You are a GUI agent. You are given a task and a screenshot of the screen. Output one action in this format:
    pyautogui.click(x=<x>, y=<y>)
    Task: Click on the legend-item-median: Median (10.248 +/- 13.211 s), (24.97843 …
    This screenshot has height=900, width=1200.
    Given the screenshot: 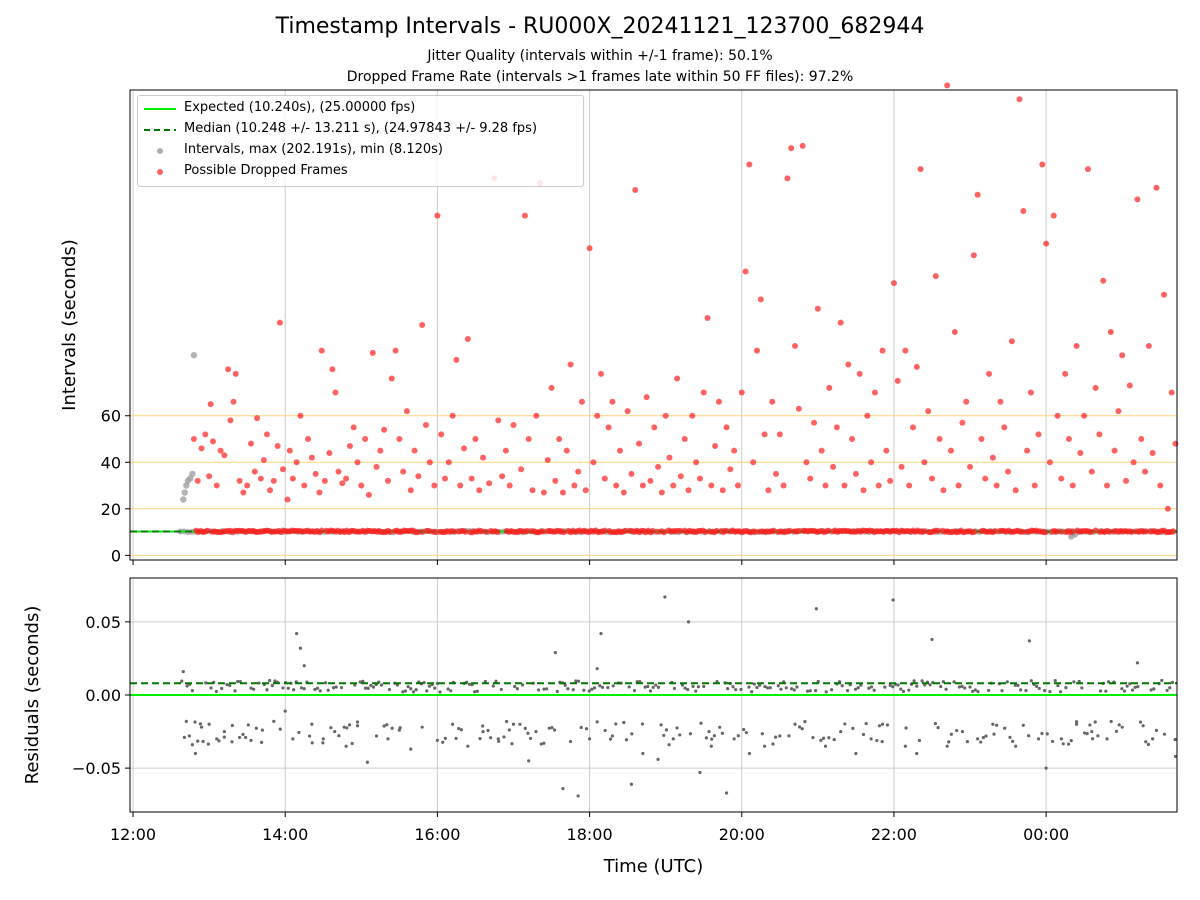 What is the action you would take?
    pyautogui.click(x=360, y=130)
    